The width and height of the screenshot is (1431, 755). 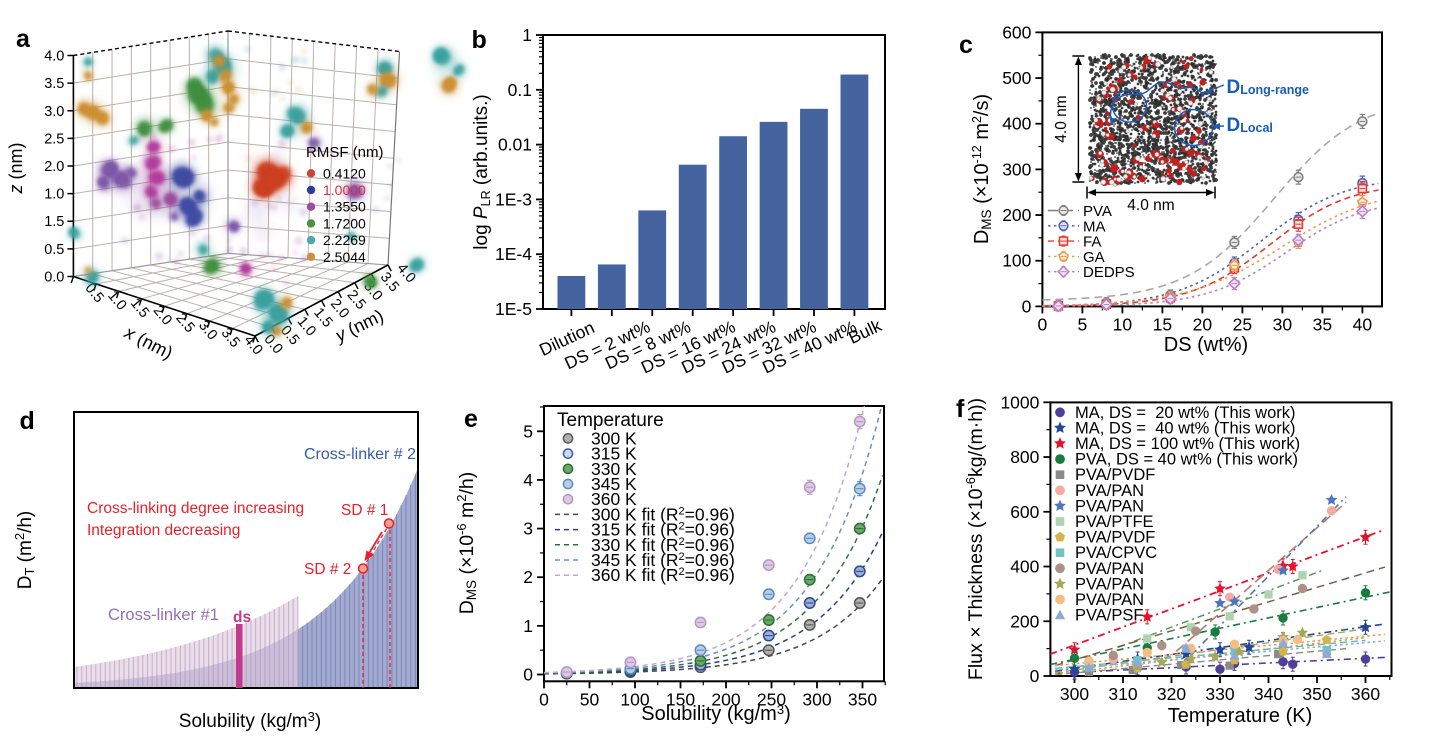 I want to click on svg-text: c, so click(x=966, y=45).